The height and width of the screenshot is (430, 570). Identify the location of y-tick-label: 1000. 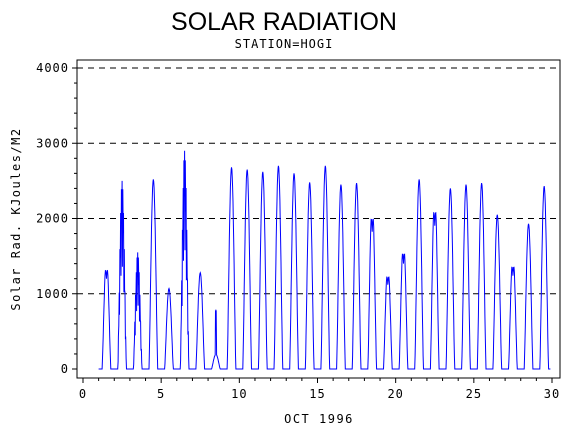
(52, 294).